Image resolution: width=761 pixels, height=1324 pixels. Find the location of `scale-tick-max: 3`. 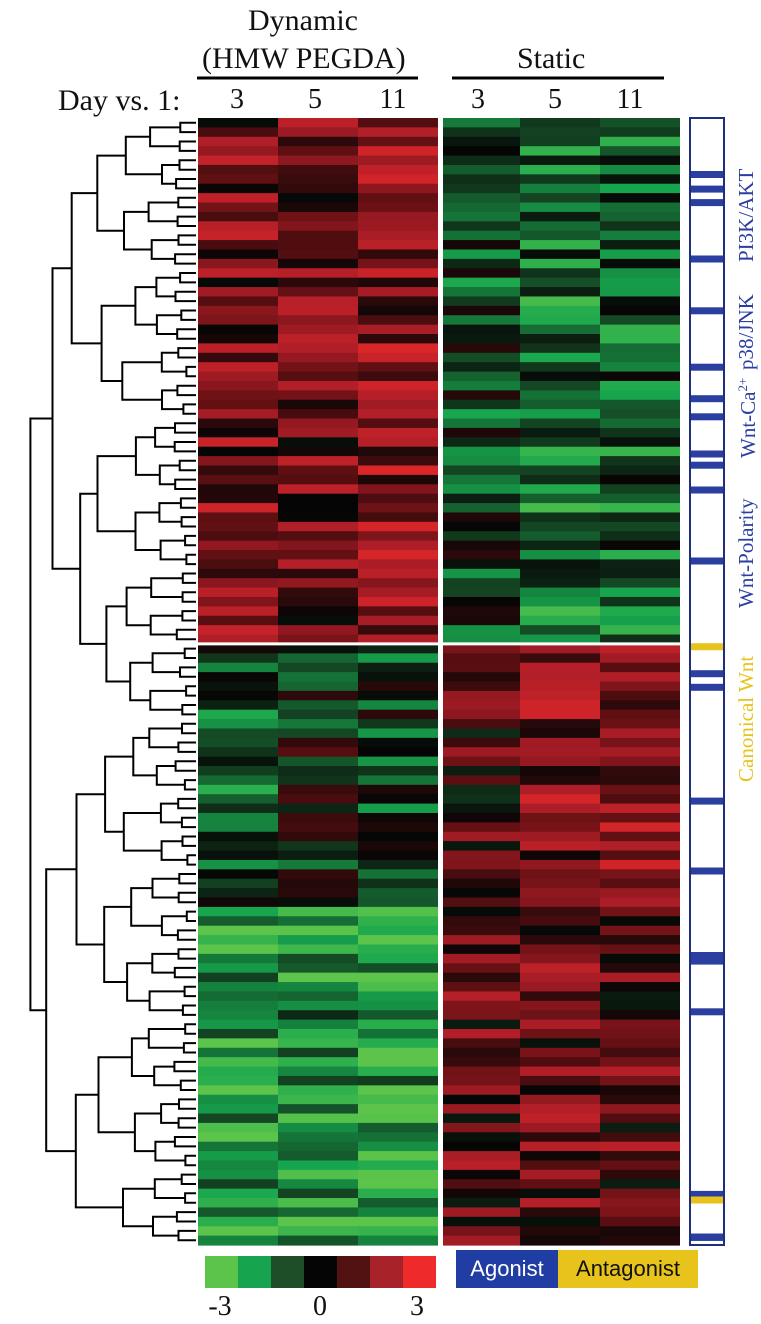

scale-tick-max: 3 is located at coordinates (417, 1306).